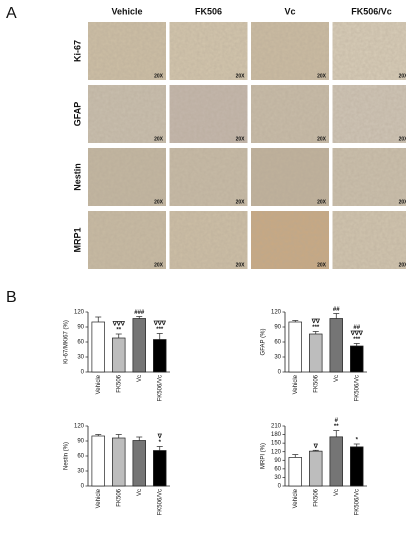  I want to click on row-label: MRP1, so click(77, 239).